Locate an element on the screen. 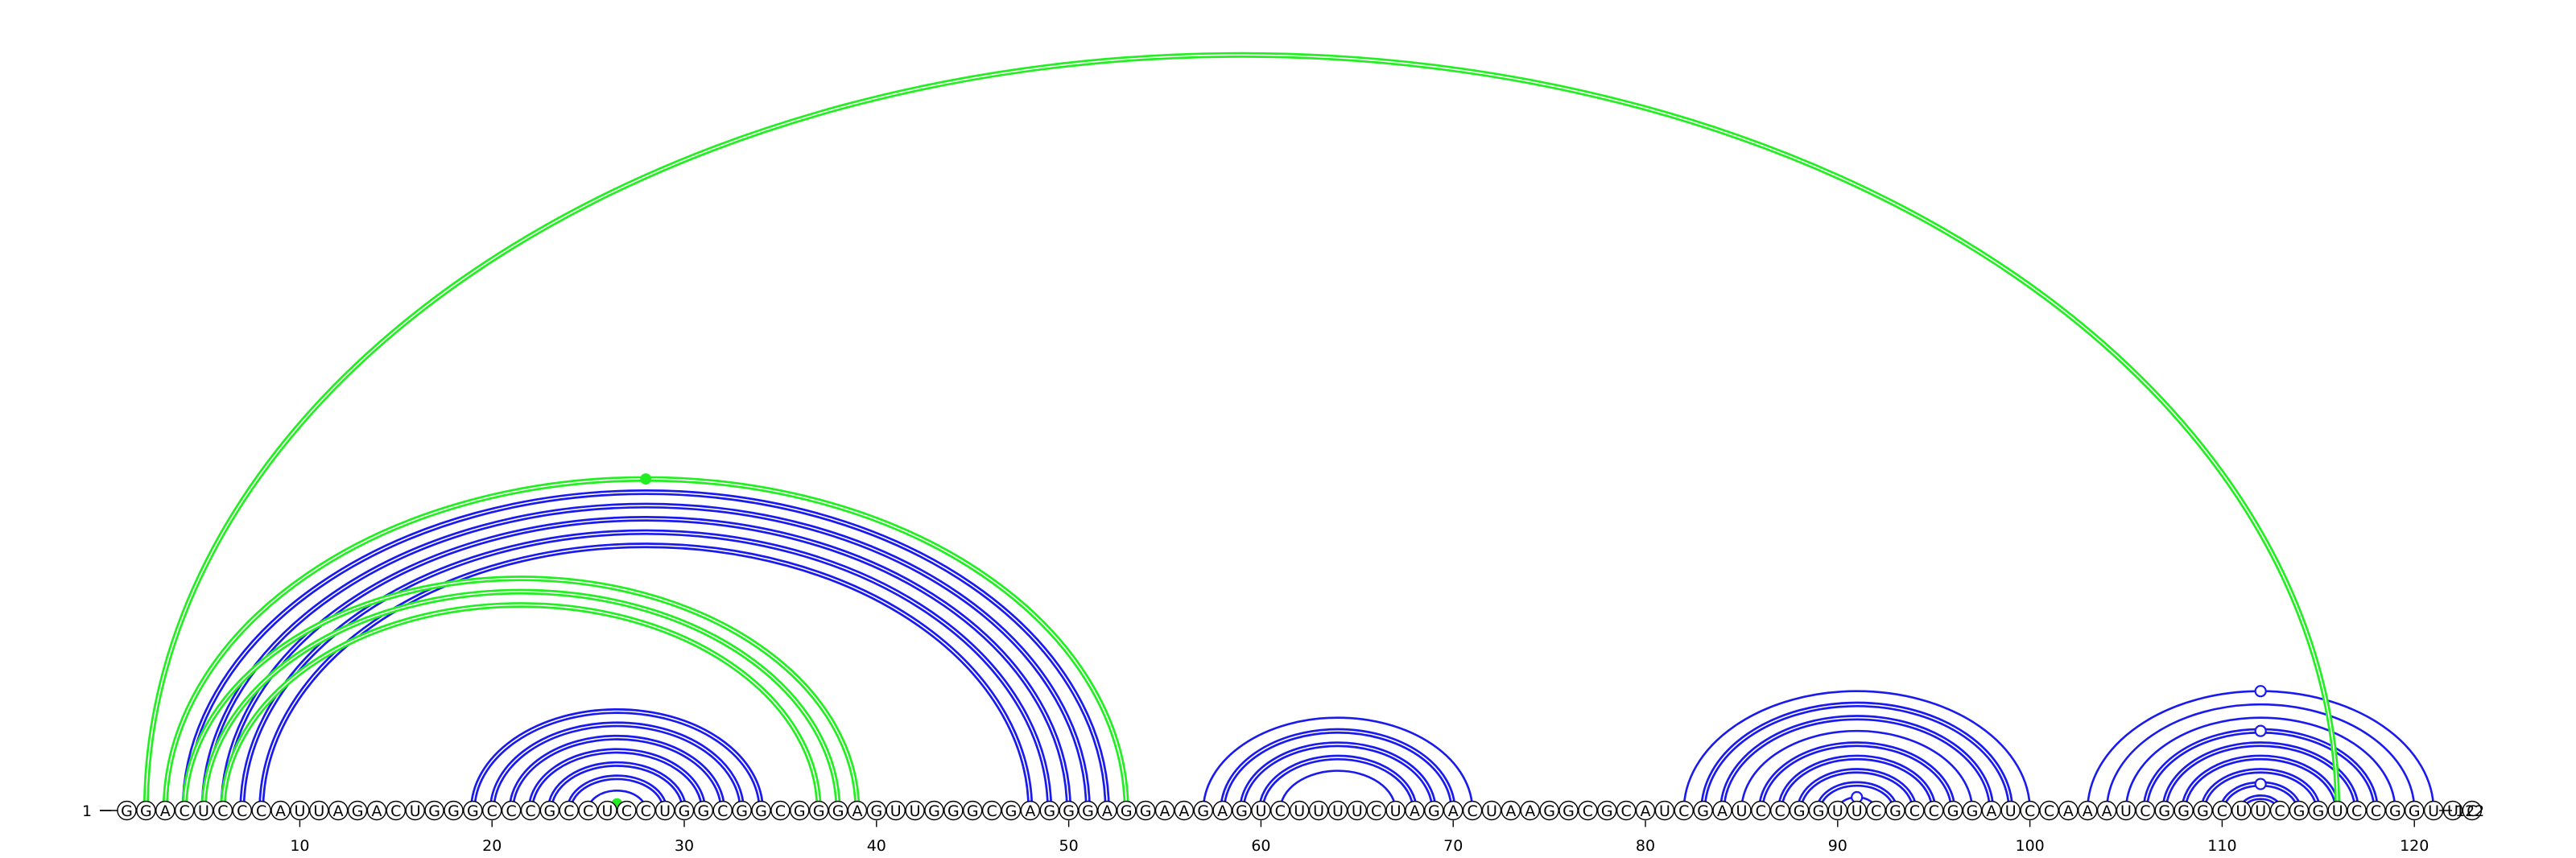  tick-label-20: 20 is located at coordinates (492, 846).